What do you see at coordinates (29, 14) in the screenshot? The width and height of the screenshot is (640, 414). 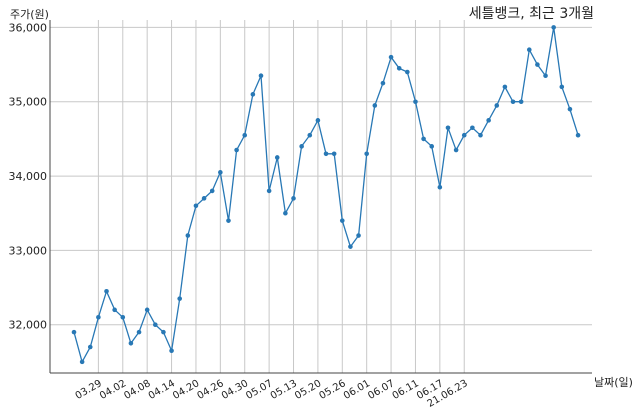 I see `y-axis-label: 주가(원)` at bounding box center [29, 14].